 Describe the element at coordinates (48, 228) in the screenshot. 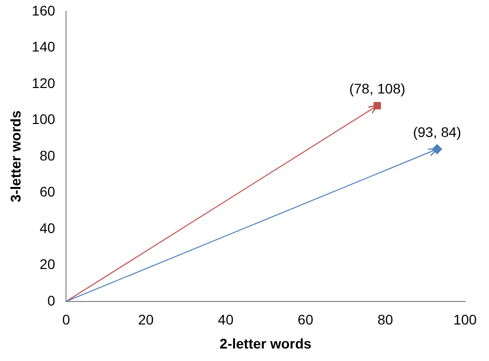

I see `y-tick-label: 40` at that location.